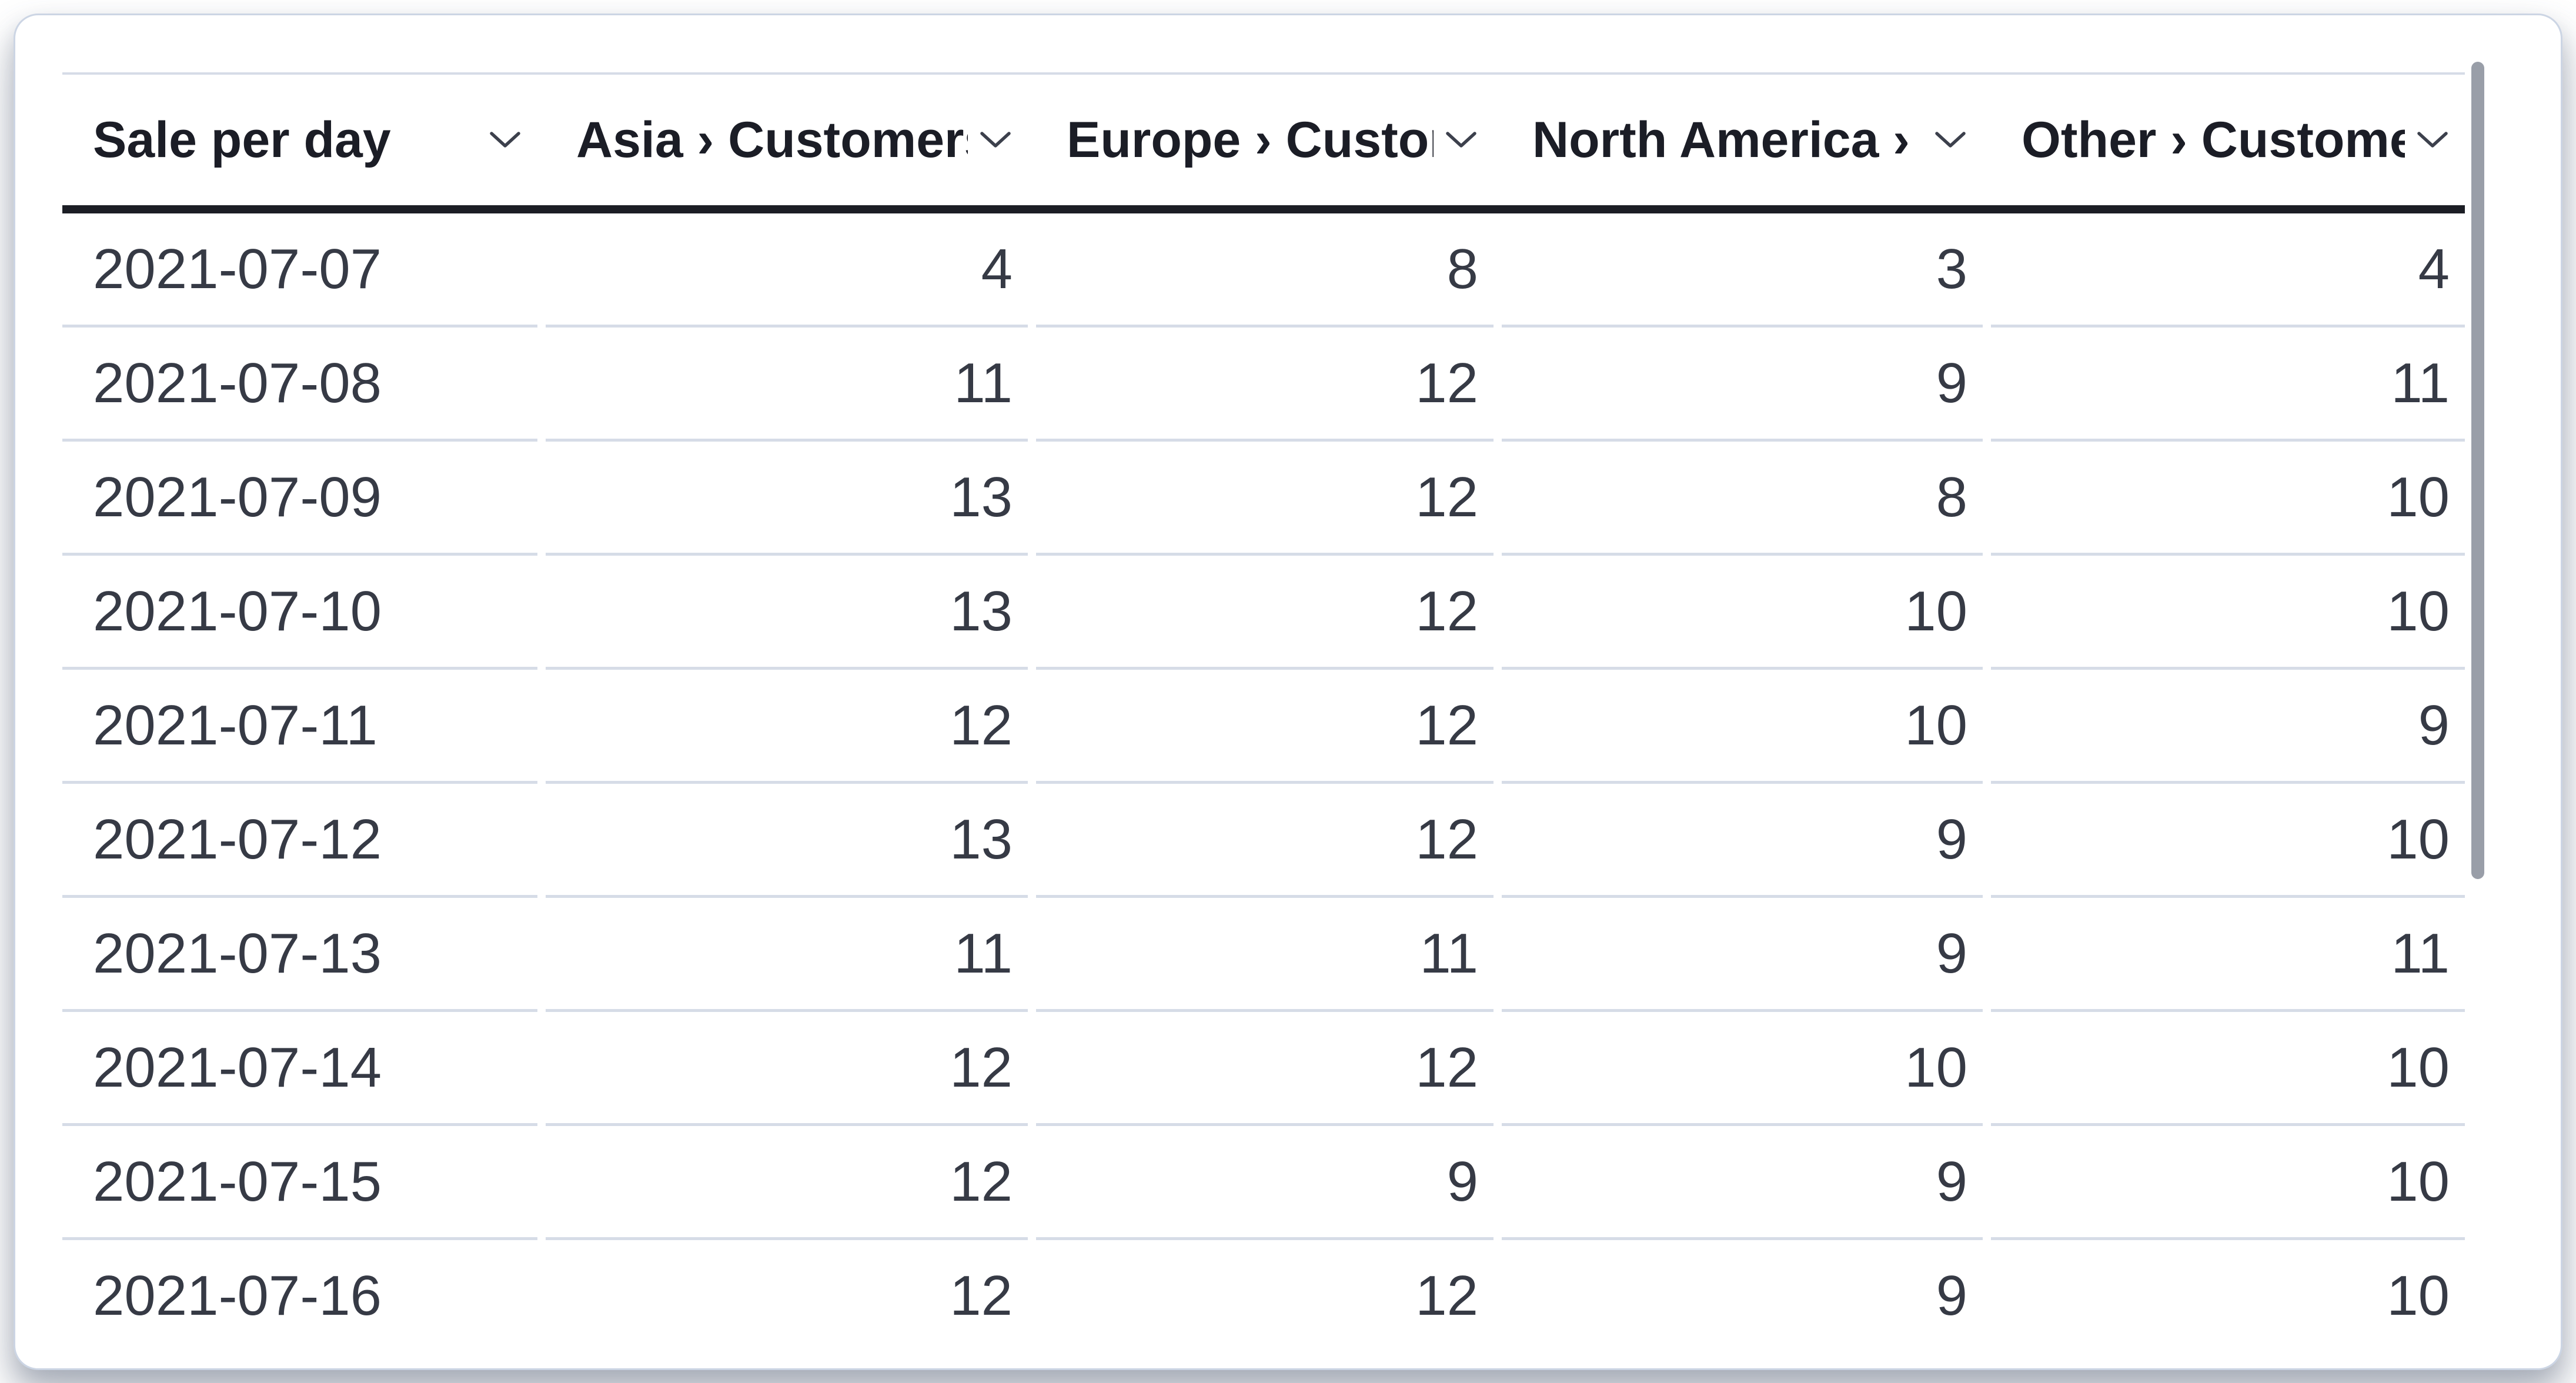 This screenshot has height=1383, width=2576. I want to click on table-row: 2021-07-15 12 9 9 10, so click(1263, 1183).